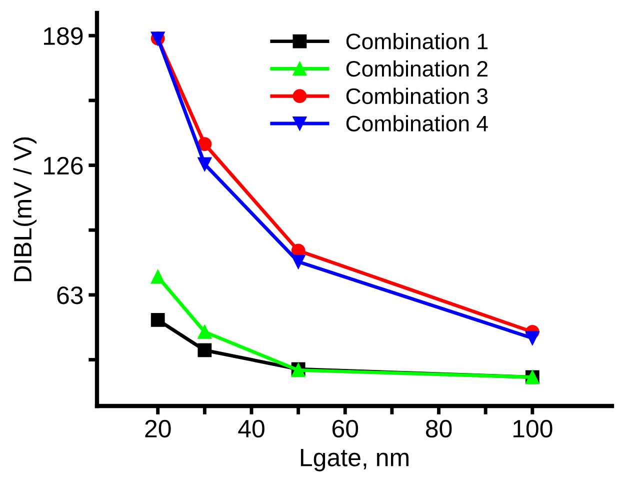  I want to click on y-axis-title: DIBL(mV / V), so click(25, 209).